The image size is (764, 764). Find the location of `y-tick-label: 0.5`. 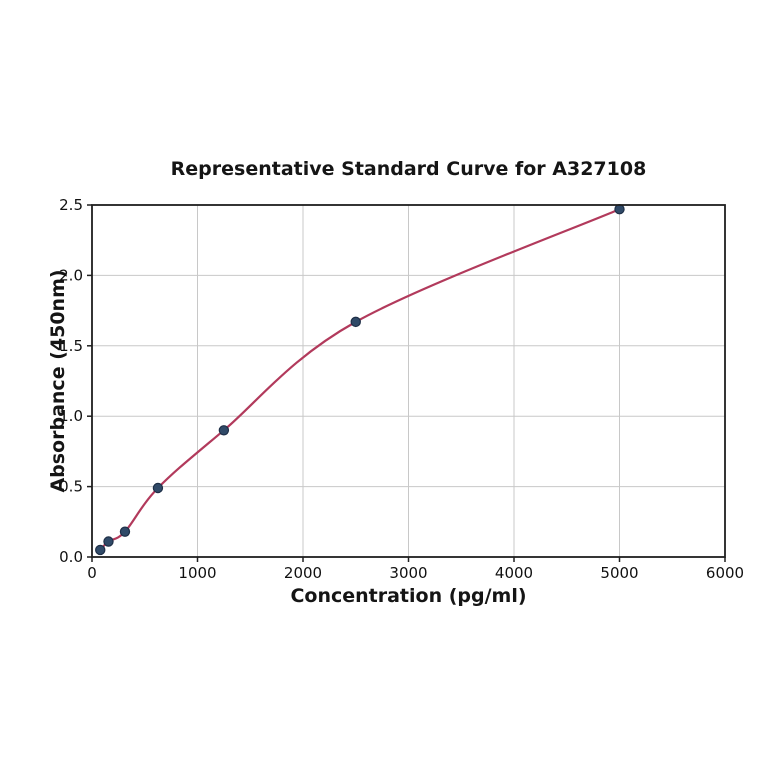

y-tick-label: 0.5 is located at coordinates (71, 487).